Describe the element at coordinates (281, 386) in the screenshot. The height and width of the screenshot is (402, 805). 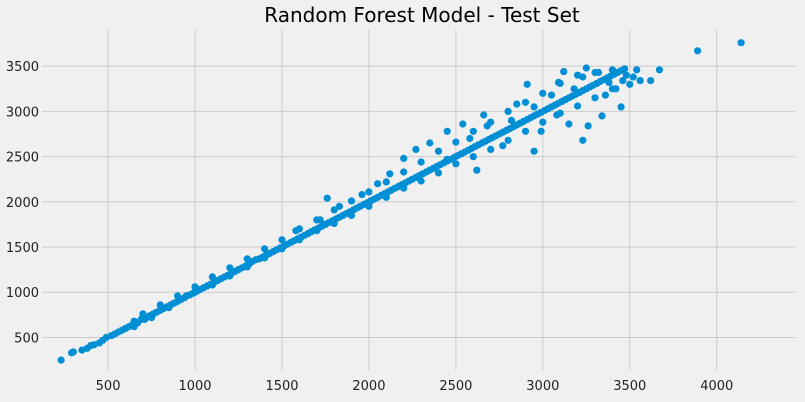
I see `x-tick-label: 1500` at that location.